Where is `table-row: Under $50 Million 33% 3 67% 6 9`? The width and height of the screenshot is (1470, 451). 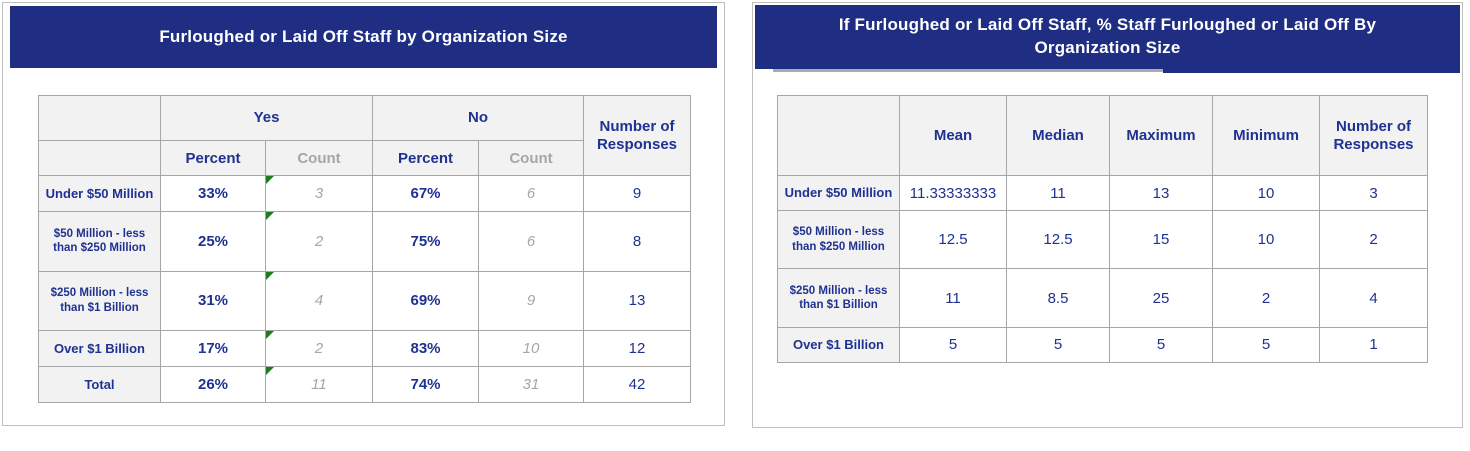
table-row: Under $50 Million 33% 3 67% 6 9 is located at coordinates (364, 193).